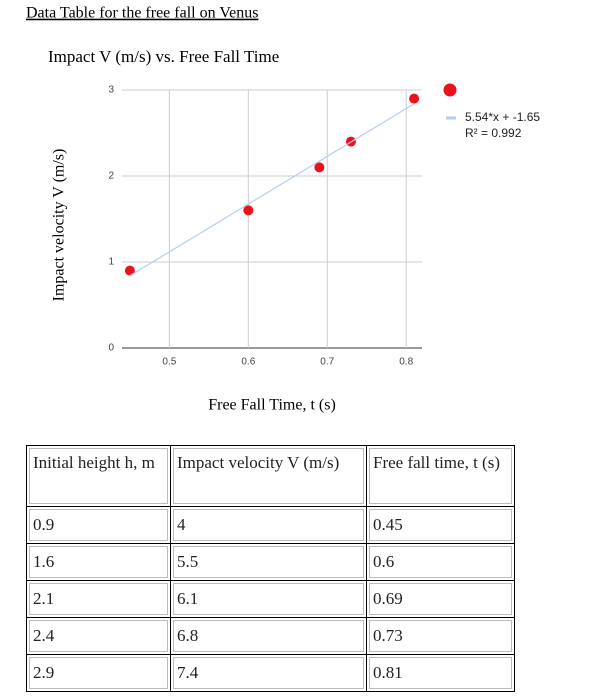 The image size is (603, 700). What do you see at coordinates (327, 362) in the screenshot?
I see `x-tick-label: 0.7` at bounding box center [327, 362].